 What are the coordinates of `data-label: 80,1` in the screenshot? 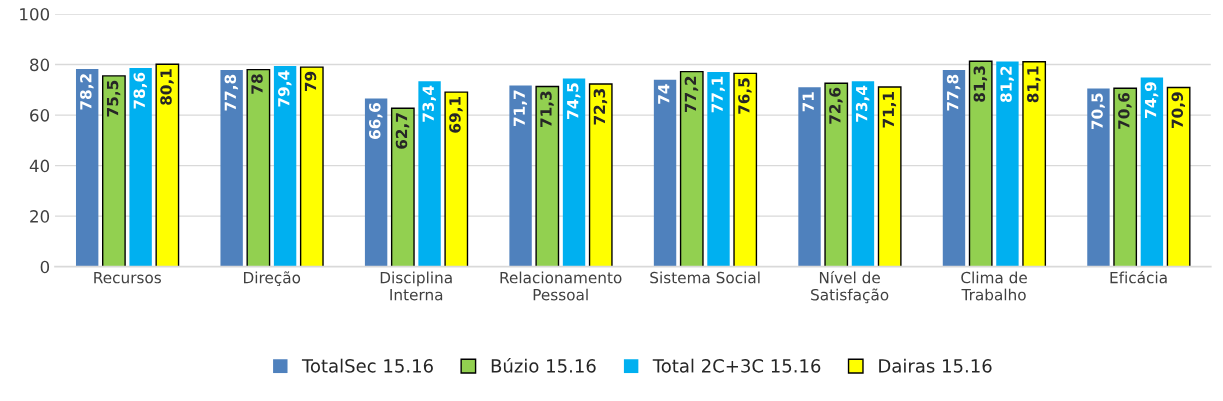 It's located at (167, 87).